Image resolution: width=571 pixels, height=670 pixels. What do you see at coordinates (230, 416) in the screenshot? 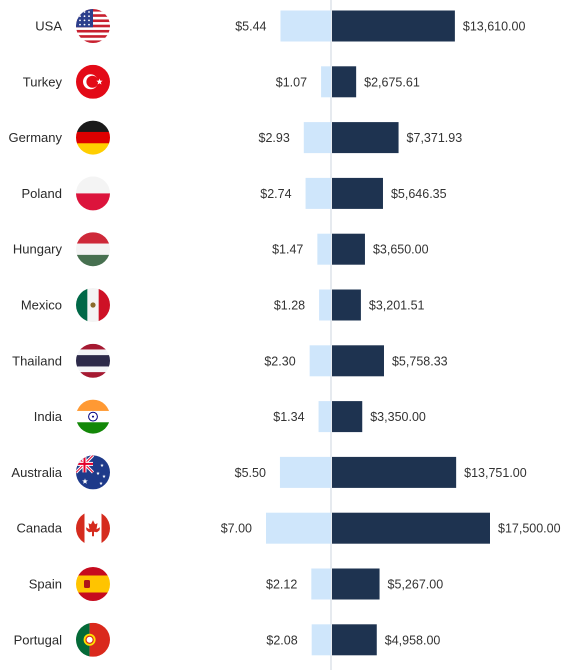
I see `row-india: India $1.34 $3,350.00` at bounding box center [230, 416].